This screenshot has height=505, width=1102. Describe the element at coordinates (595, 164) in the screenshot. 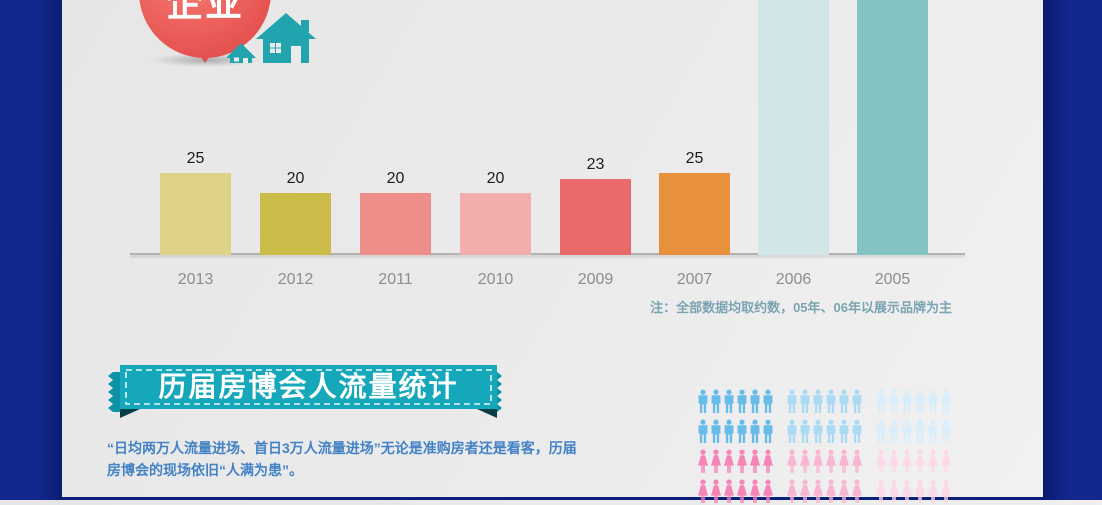

I see `bar-value-label: 23` at that location.